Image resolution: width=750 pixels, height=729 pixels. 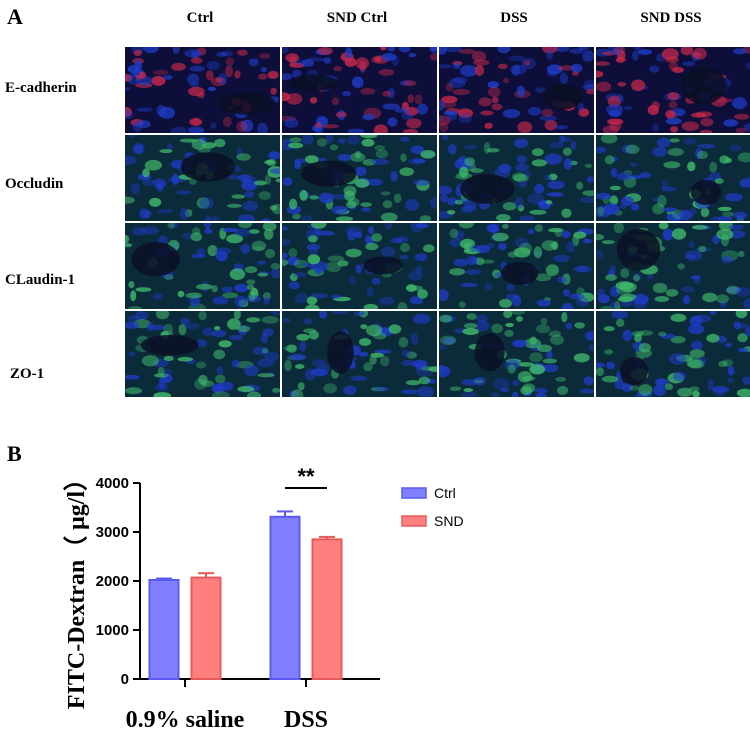 I want to click on legend-label-snd: SND, so click(x=449, y=521).